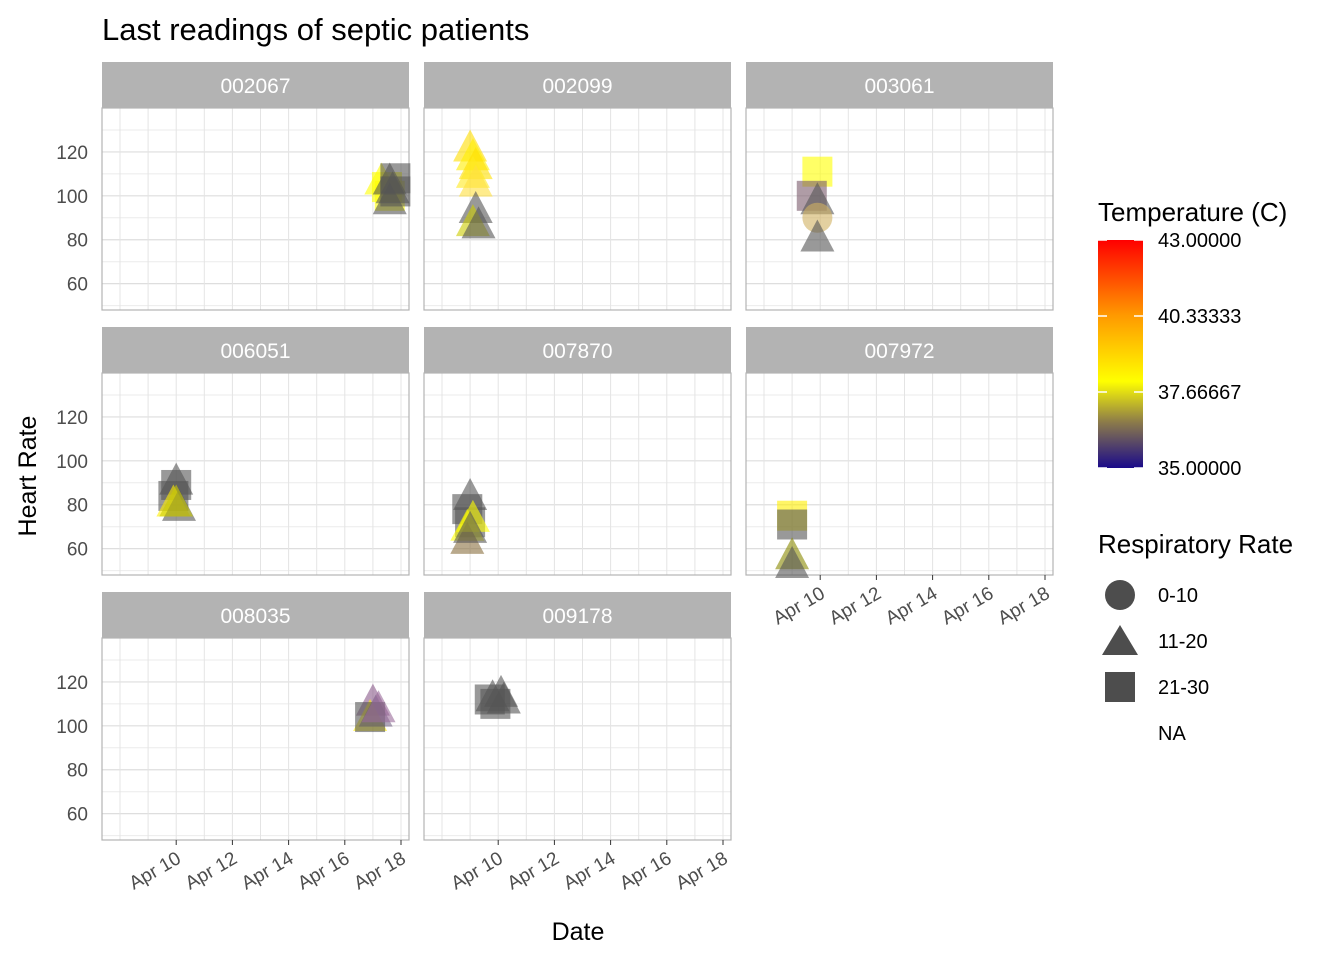  I want to click on facet-strip-label: 003061, so click(899, 86).